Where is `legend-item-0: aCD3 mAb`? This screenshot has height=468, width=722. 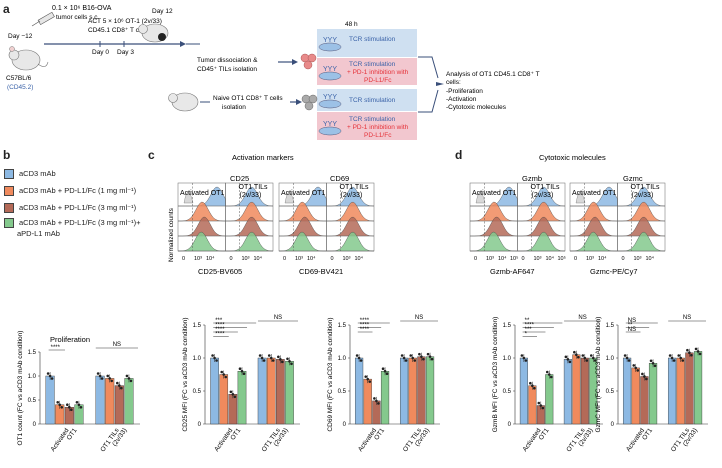
legend-item-0: aCD3 mAb is located at coordinates (37, 173).